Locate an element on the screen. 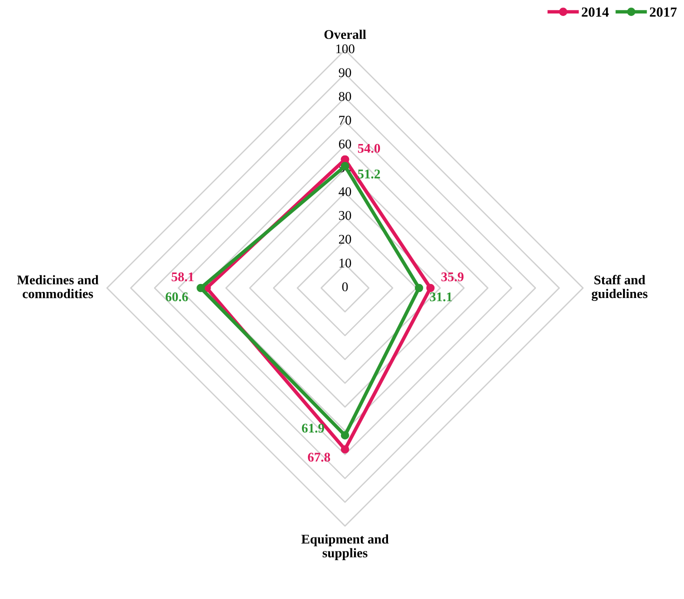 Image resolution: width=684 pixels, height=599 pixels. data-label: 60.6 is located at coordinates (177, 297).